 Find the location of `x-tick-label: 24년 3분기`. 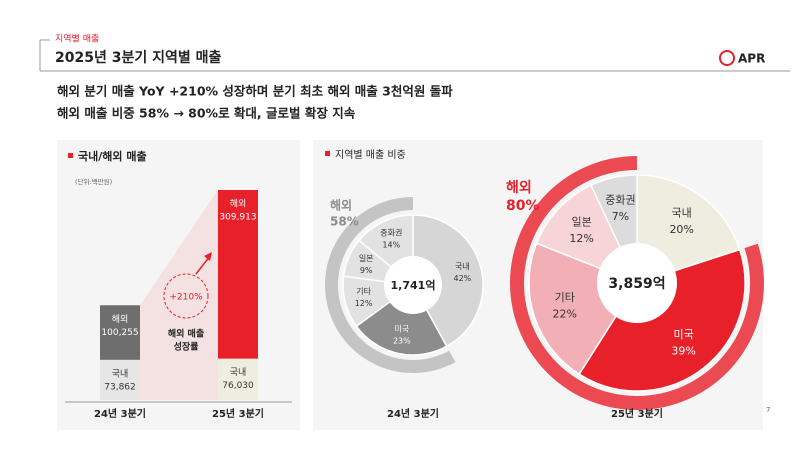

x-tick-label: 24년 3분기 is located at coordinates (120, 413).